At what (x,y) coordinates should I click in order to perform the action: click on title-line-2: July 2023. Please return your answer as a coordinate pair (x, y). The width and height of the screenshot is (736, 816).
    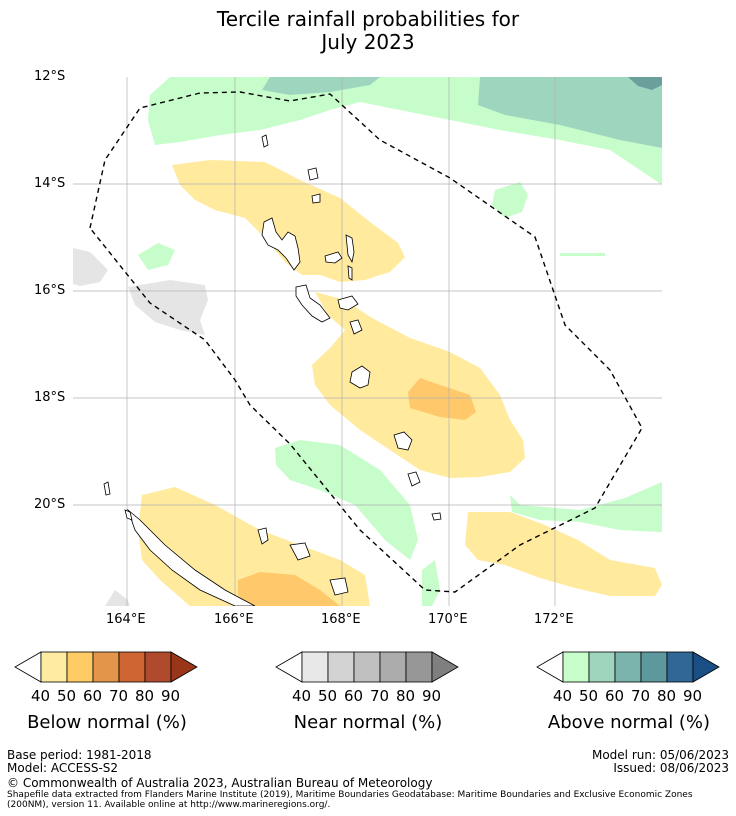
    Looking at the image, I should click on (368, 42).